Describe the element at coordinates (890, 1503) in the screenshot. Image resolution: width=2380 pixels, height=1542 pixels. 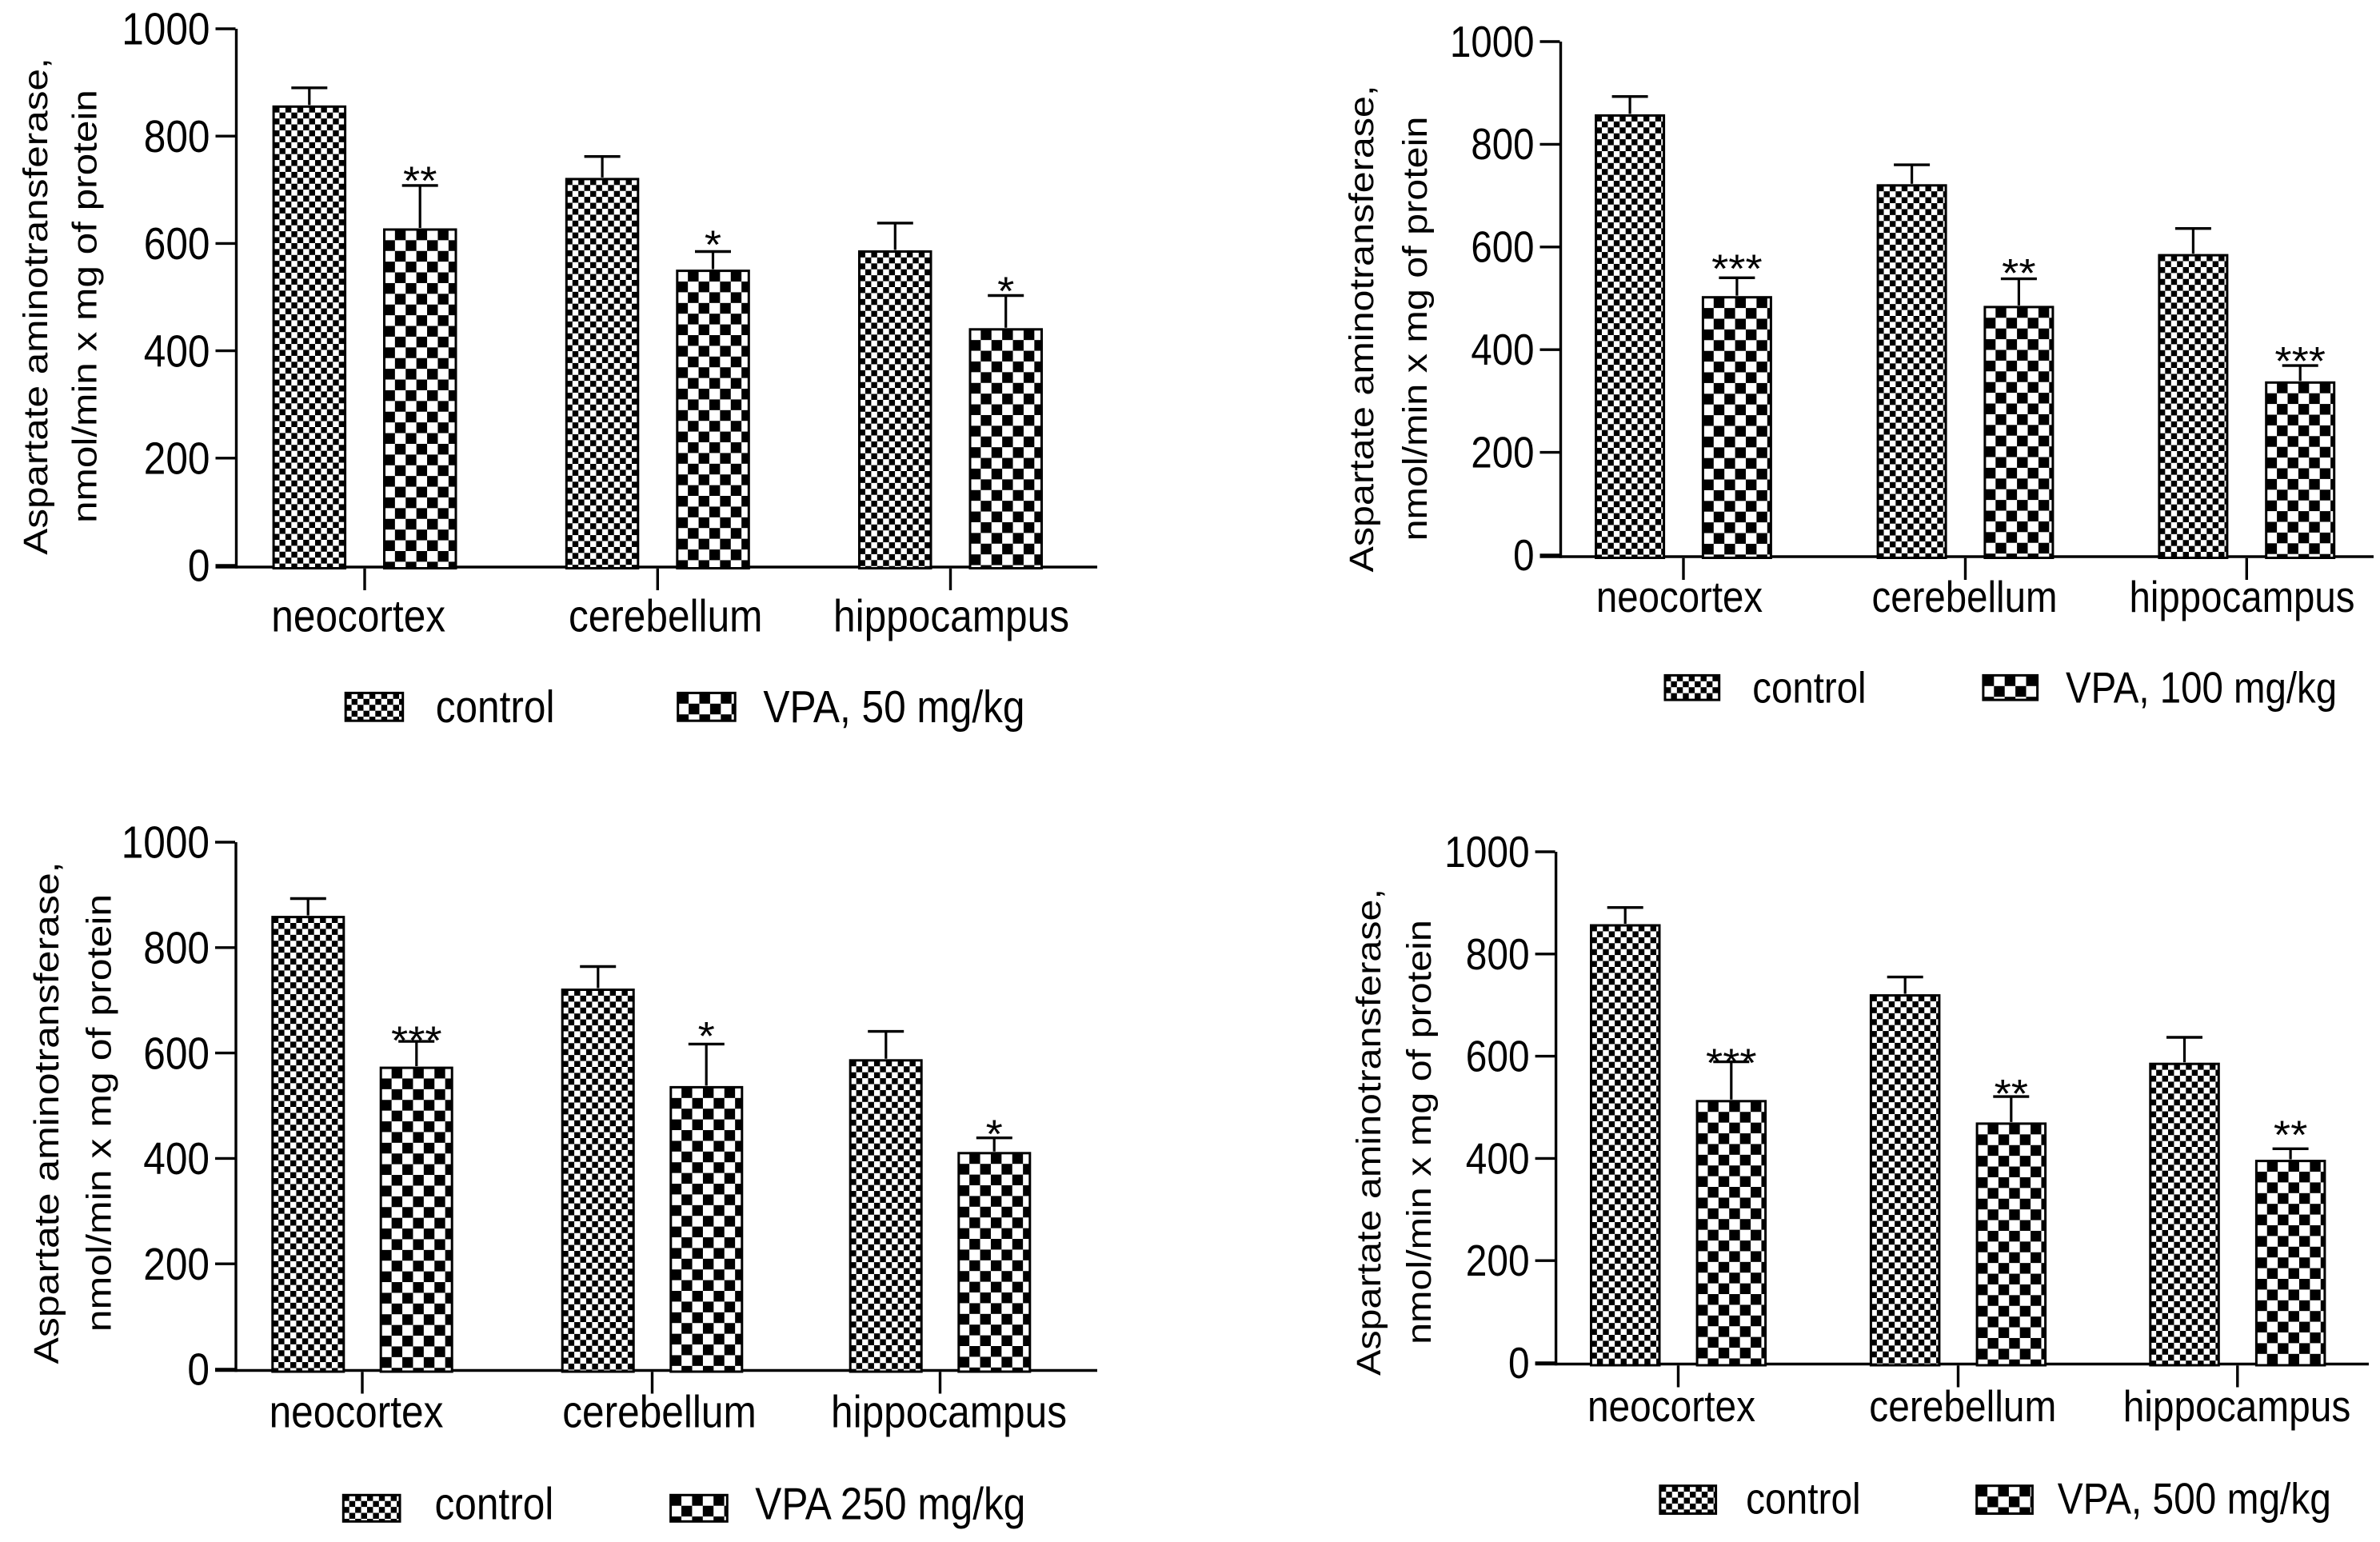
I see `svg-text: VPA 250 mg/kg` at that location.